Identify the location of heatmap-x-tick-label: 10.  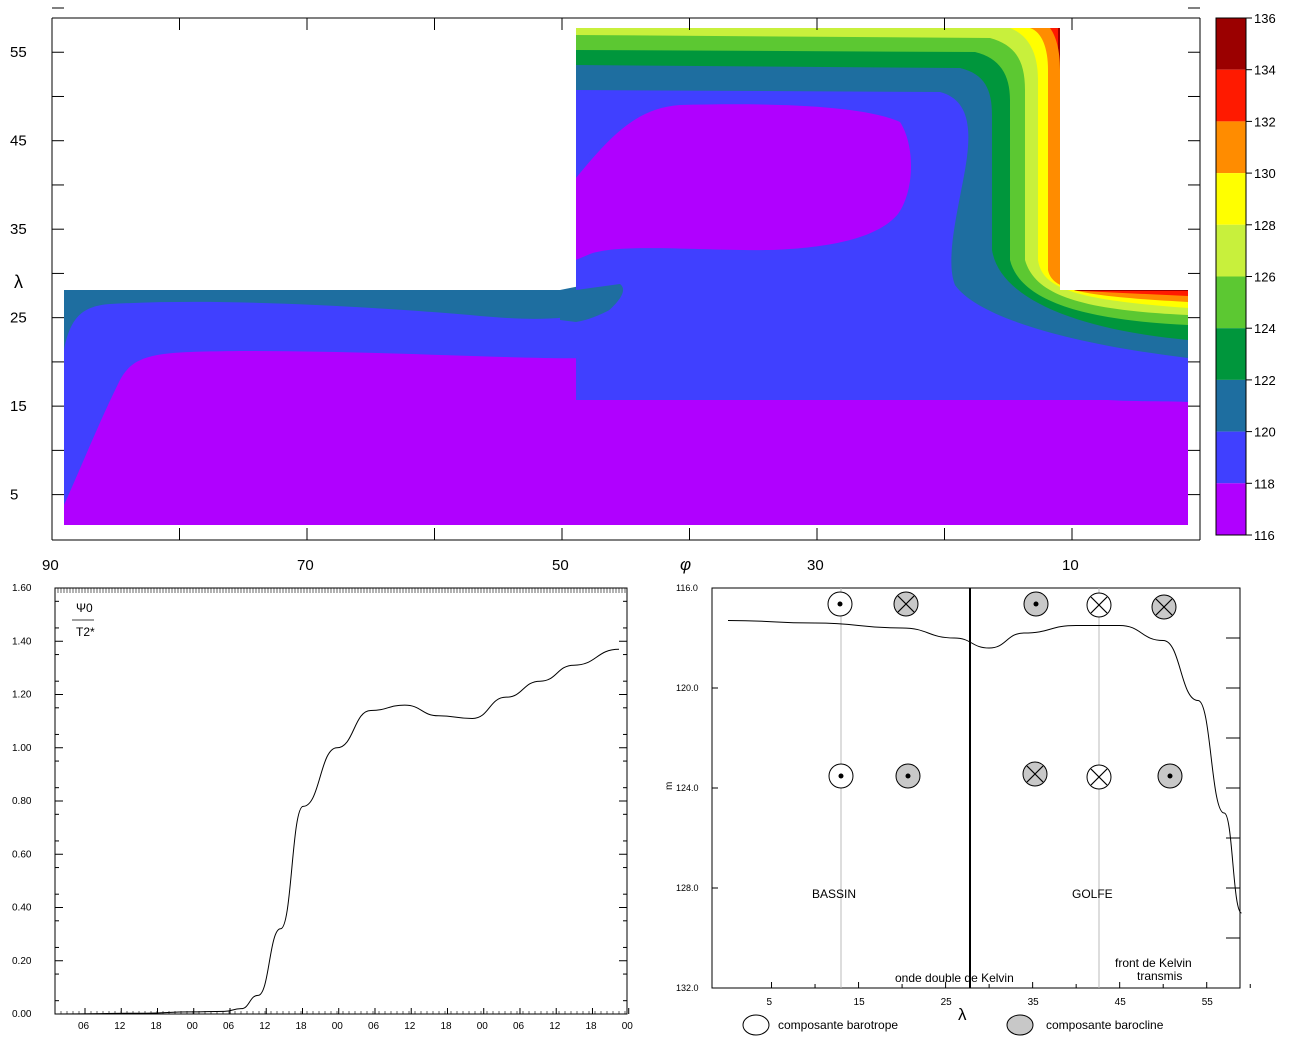
(1070, 565).